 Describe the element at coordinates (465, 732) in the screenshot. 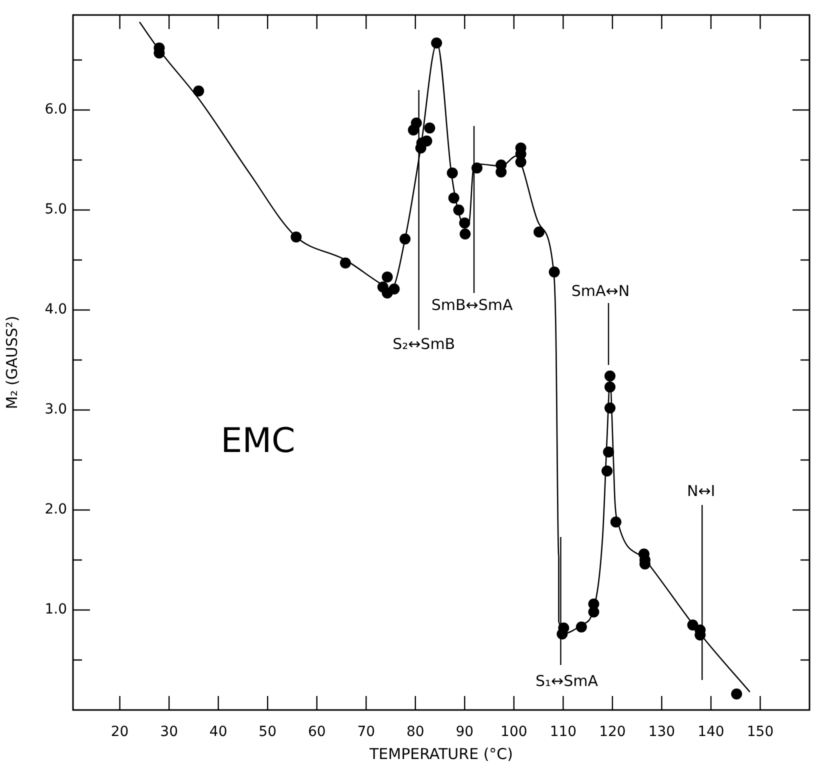

I see `x-tick-label: 90` at that location.